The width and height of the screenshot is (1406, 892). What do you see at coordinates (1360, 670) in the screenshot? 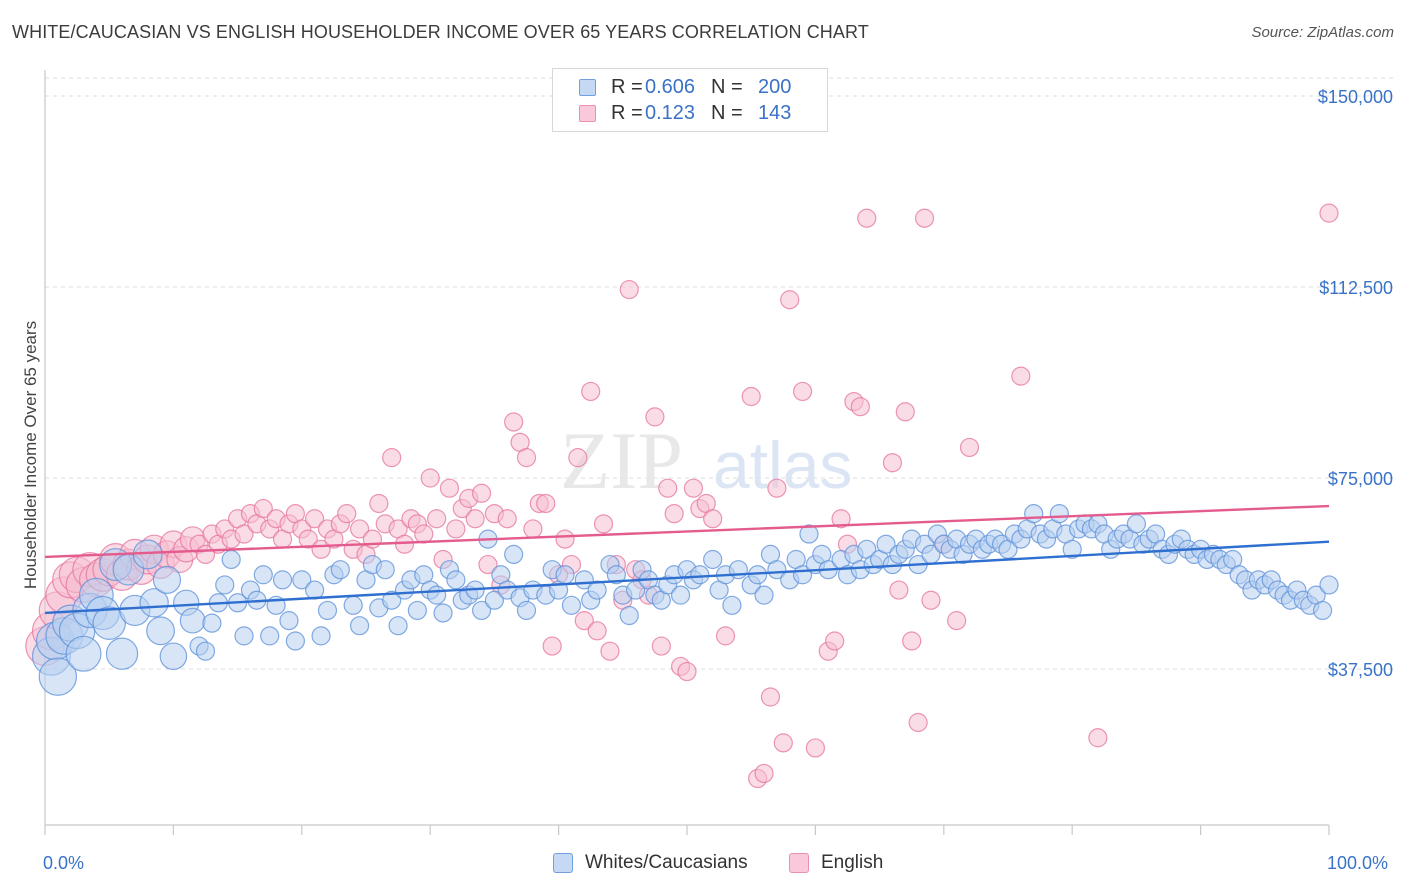
I see `y-tick-label: $37,500` at bounding box center [1360, 670].